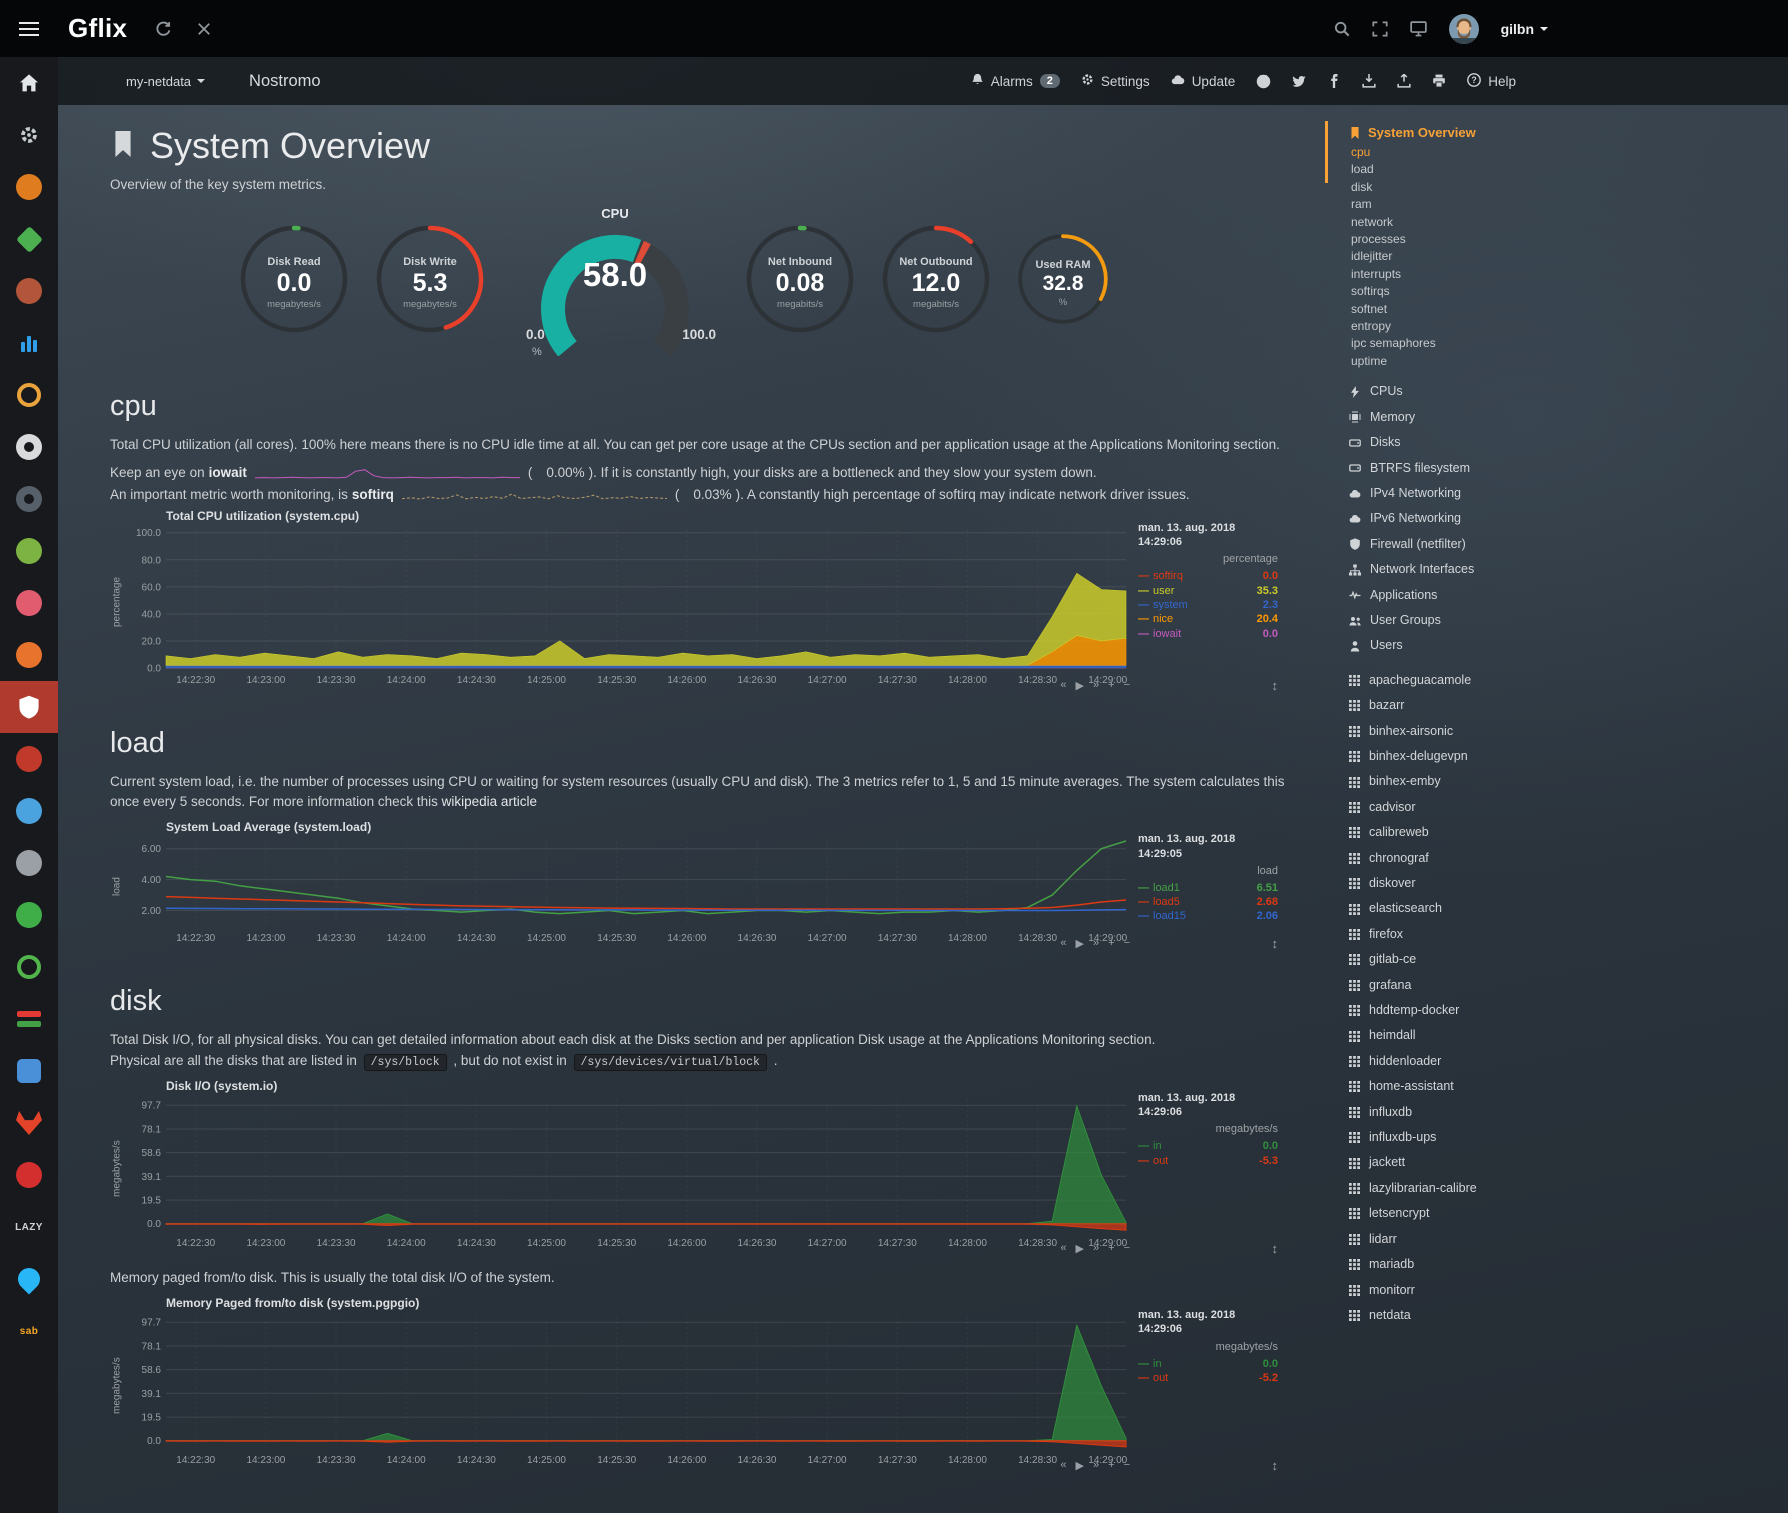  I want to click on legend-item: — system 2.3, so click(1209, 605).